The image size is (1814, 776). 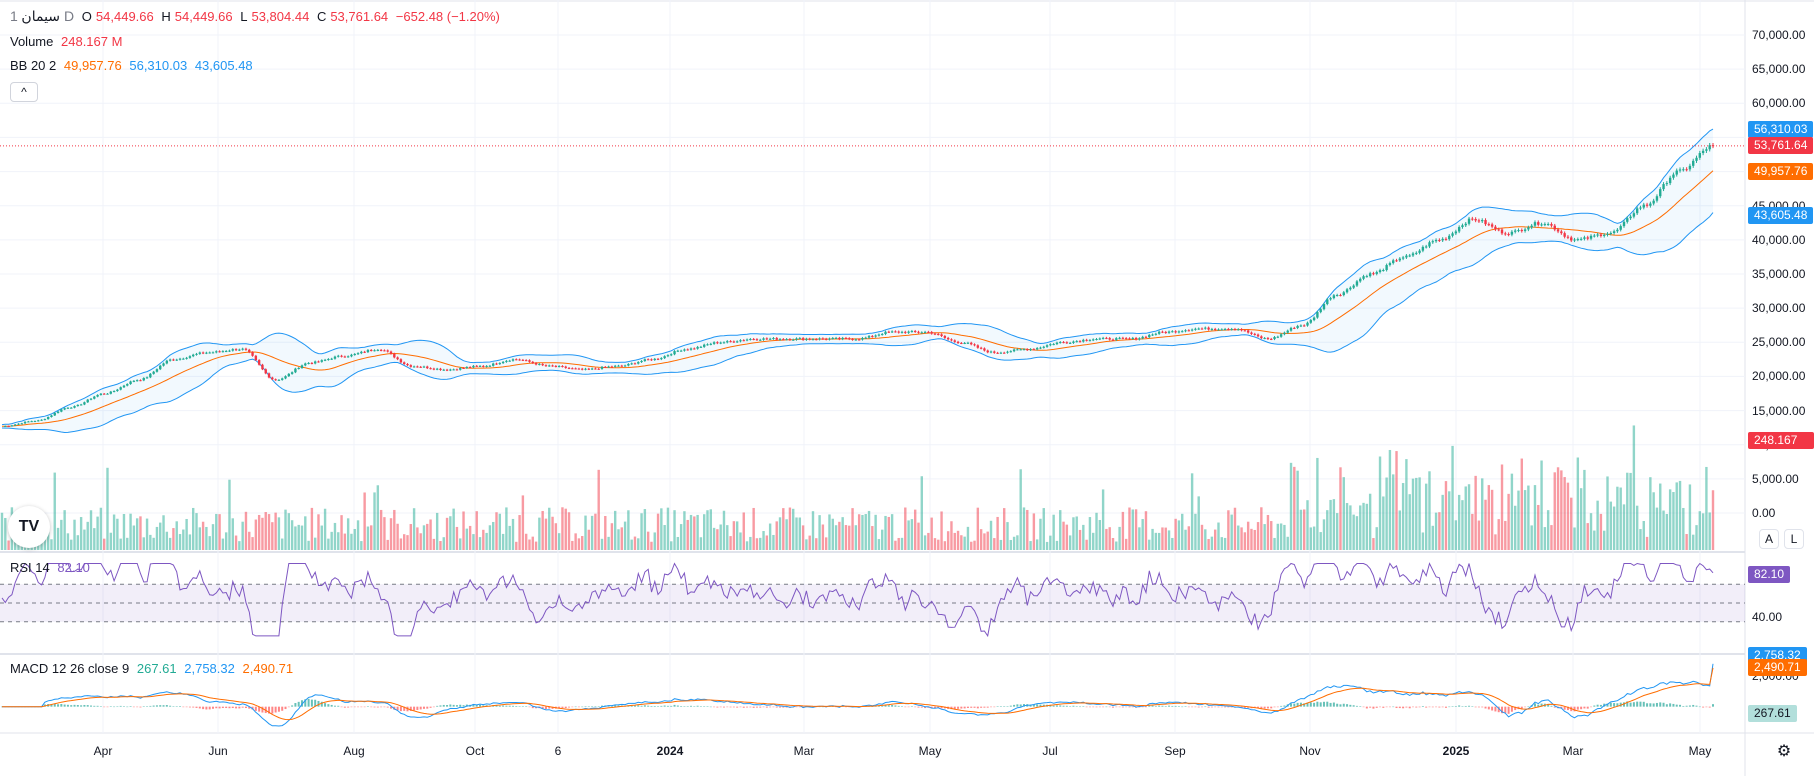 What do you see at coordinates (24, 92) in the screenshot?
I see `collapse-legend-button: ^` at bounding box center [24, 92].